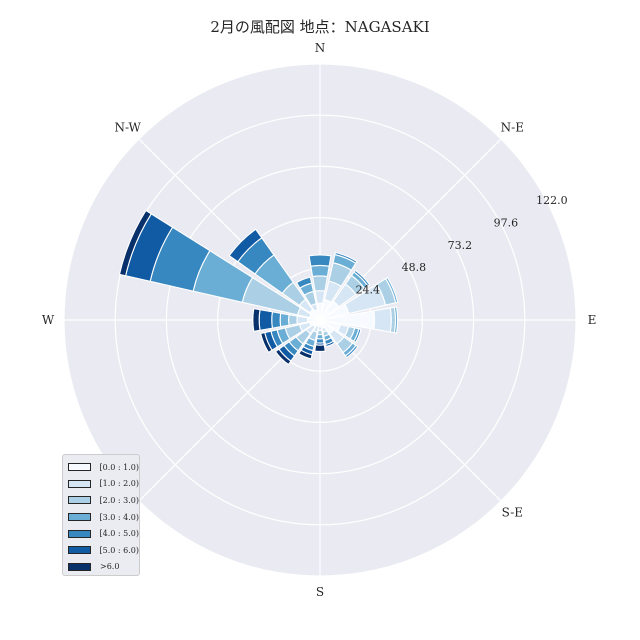  Describe the element at coordinates (320, 592) in the screenshot. I see `compass-label-S: S` at that location.